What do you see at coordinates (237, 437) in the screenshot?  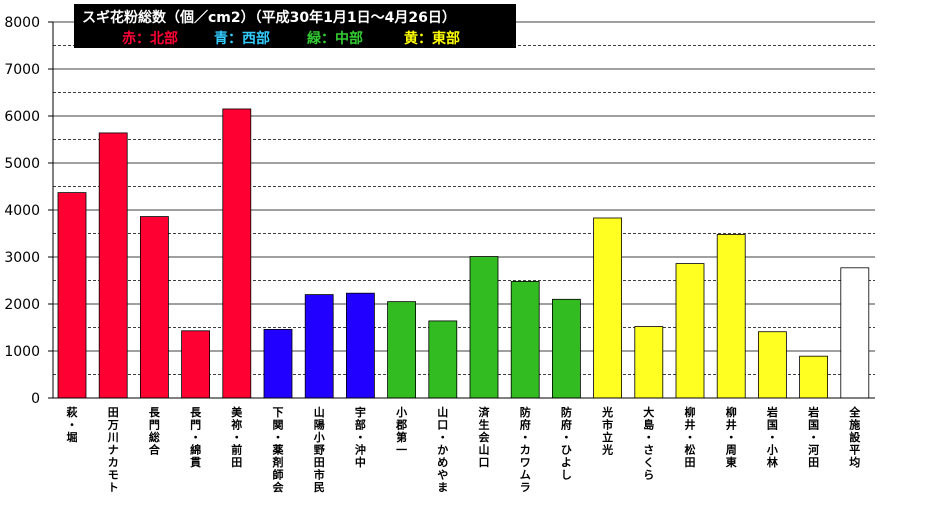 I see `x-tick-label: 美祢・前田` at bounding box center [237, 437].